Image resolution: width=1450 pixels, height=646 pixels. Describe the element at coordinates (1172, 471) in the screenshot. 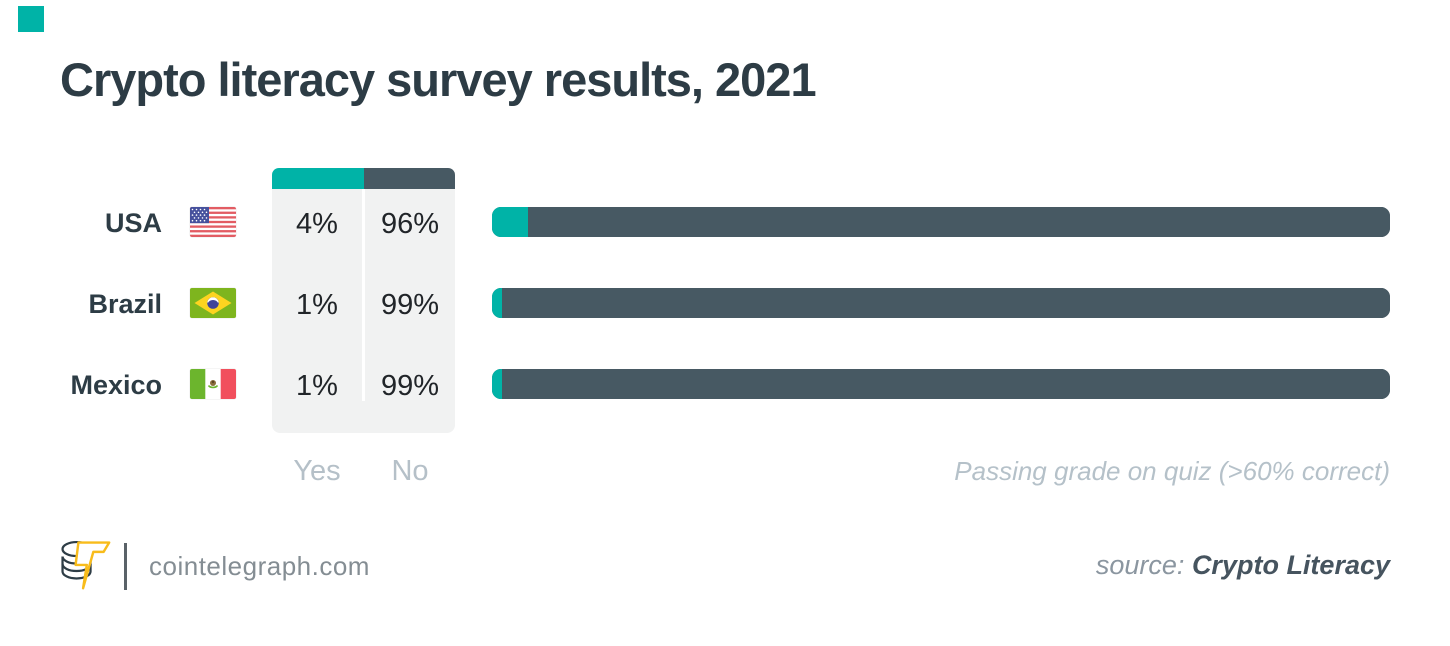

I see `bar-axis-annotation: Passing grade on quiz (>60% correct)` at that location.